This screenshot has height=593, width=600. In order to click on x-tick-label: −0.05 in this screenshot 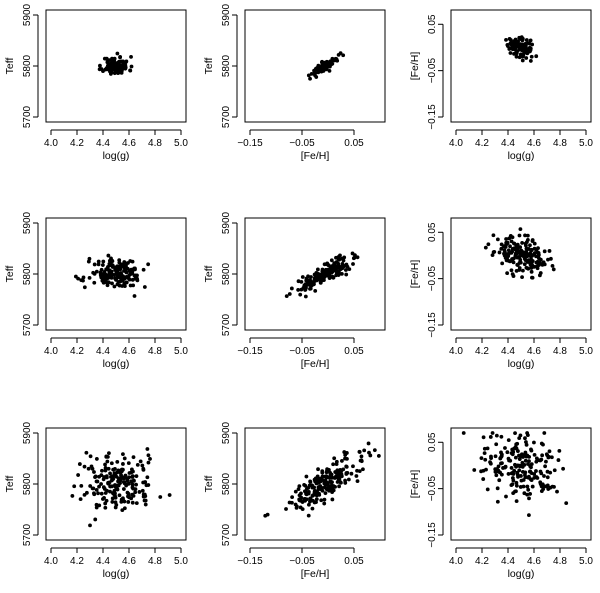, I will do `click(302, 143)`.